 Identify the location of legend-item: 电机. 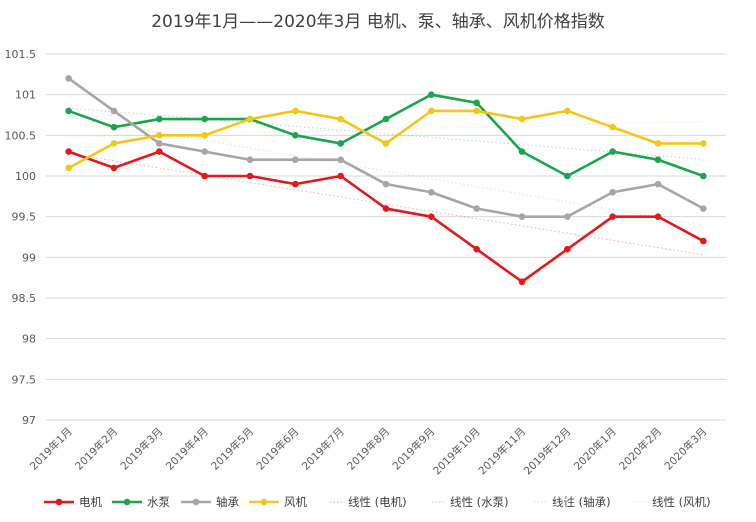
(73, 502).